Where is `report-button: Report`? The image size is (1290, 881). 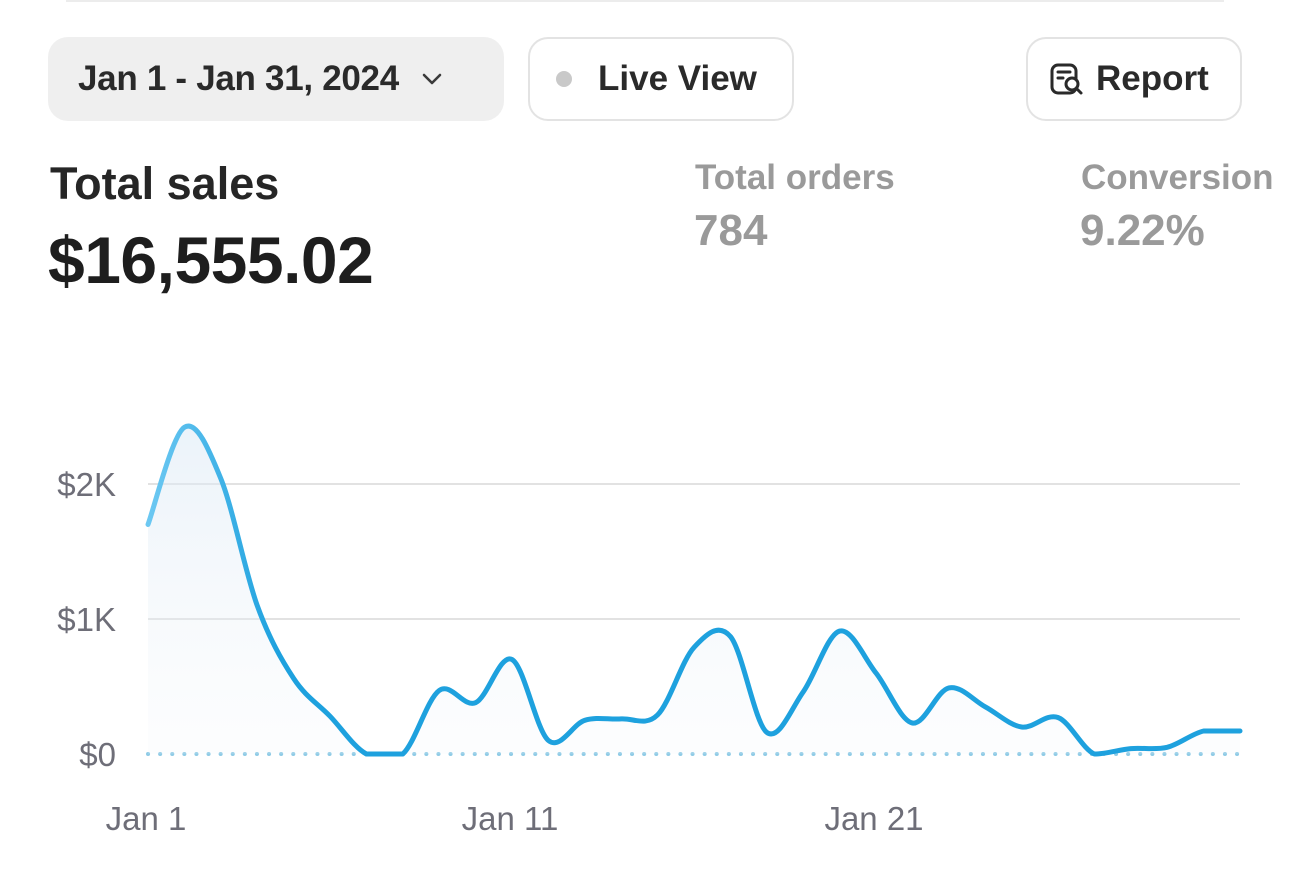
report-button: Report is located at coordinates (1134, 79).